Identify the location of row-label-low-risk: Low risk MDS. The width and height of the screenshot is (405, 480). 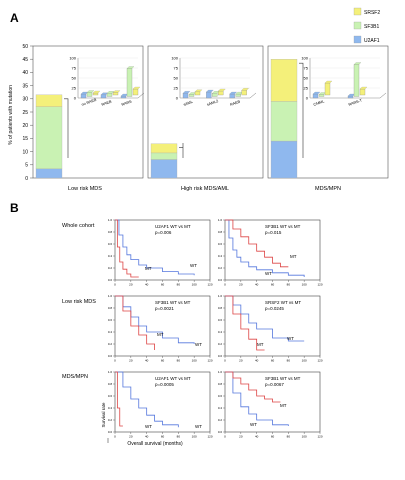
(79, 302).